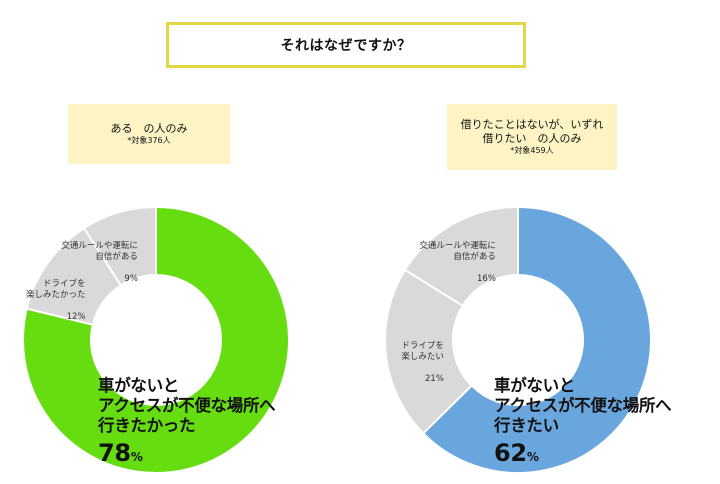 Image resolution: width=720 pixels, height=484 pixels. Describe the element at coordinates (532, 124) in the screenshot. I see `condition-right-text-1: 借りたことはないが、いずれ` at that location.